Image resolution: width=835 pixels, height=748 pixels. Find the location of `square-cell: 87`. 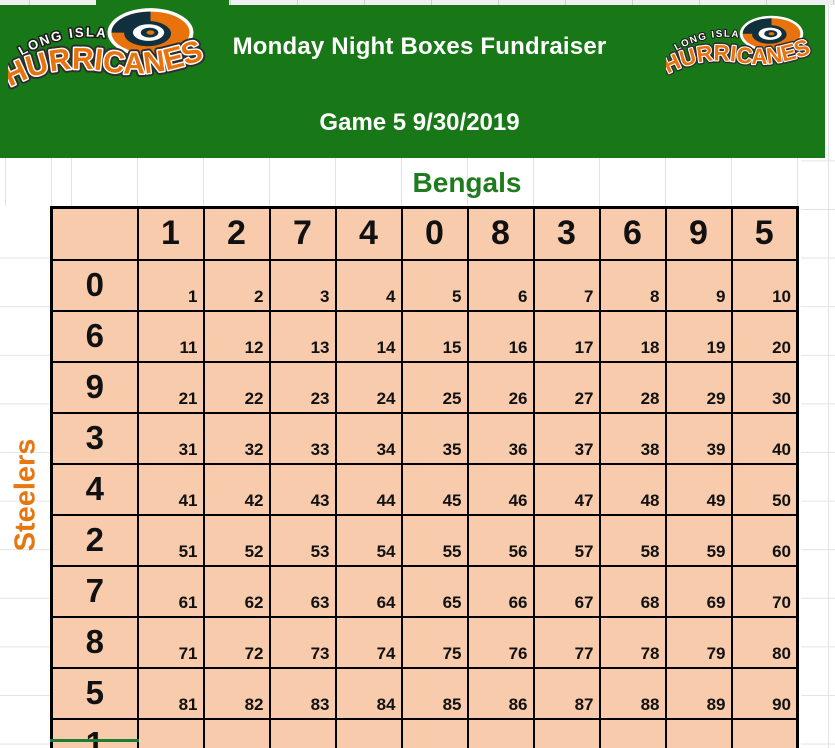

square-cell: 87 is located at coordinates (566, 693).